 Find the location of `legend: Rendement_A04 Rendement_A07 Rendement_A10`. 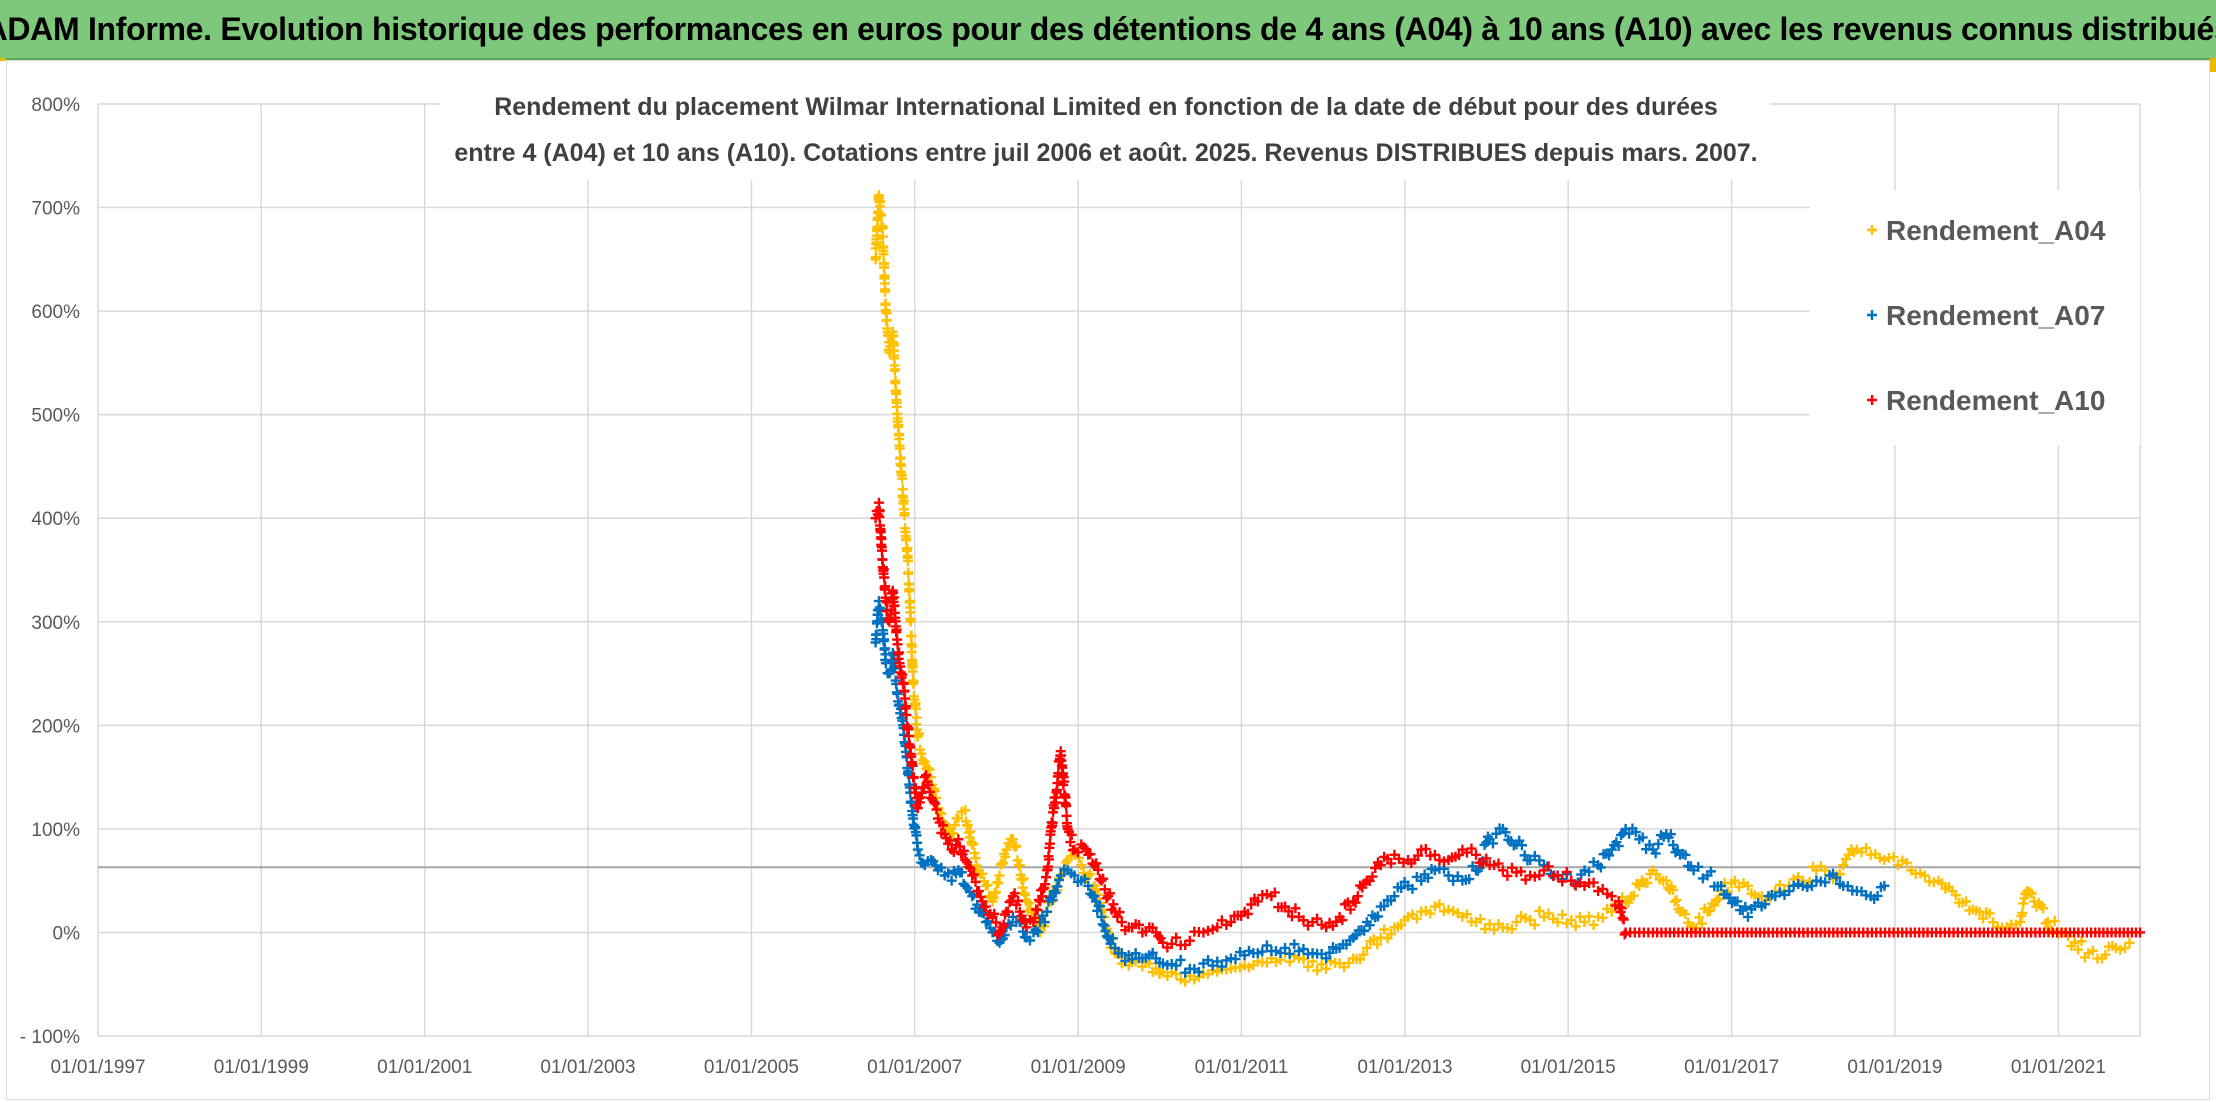

legend: Rendement_A04 Rendement_A07 Rendement_A10 is located at coordinates (1975, 317).